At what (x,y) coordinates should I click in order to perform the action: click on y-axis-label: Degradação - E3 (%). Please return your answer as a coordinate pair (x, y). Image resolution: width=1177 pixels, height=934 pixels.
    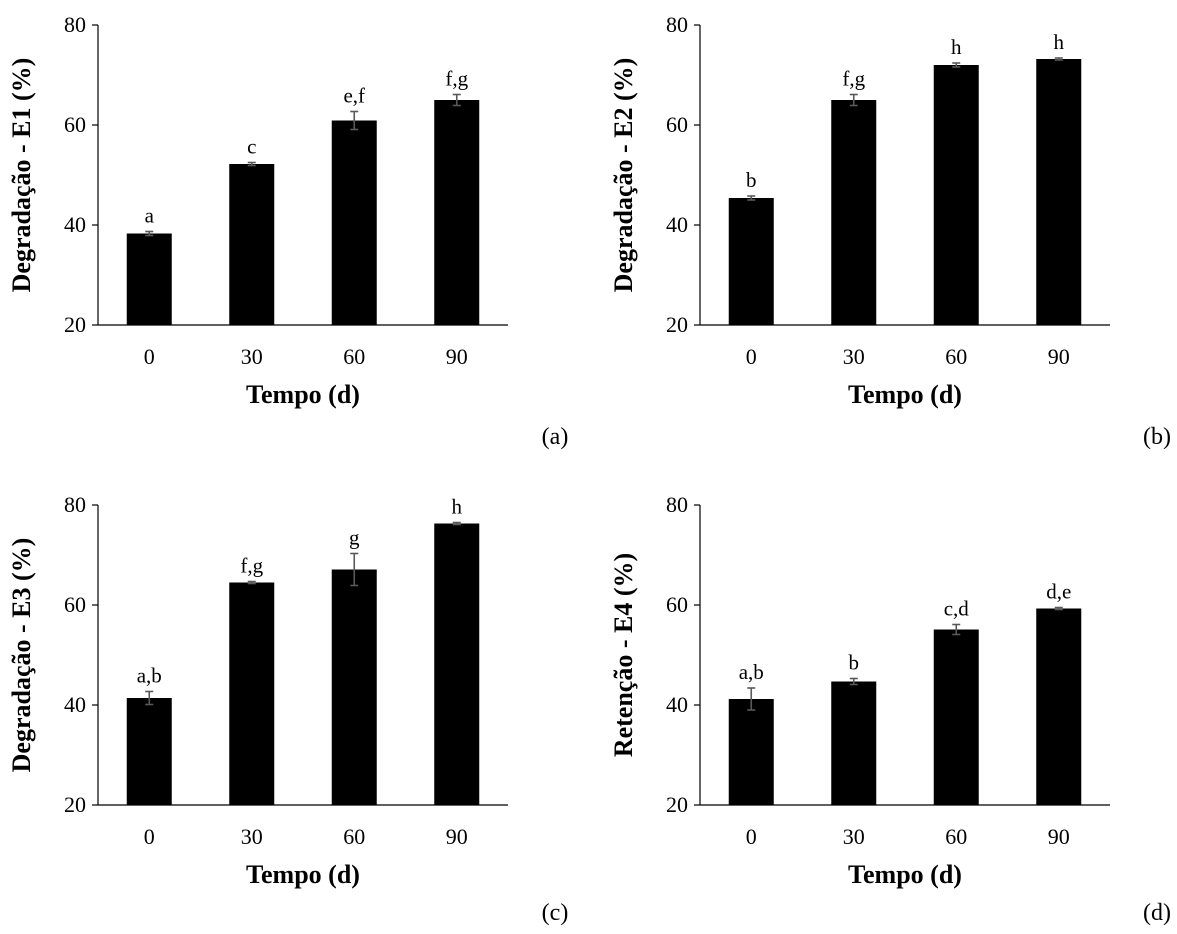
    Looking at the image, I should click on (21, 655).